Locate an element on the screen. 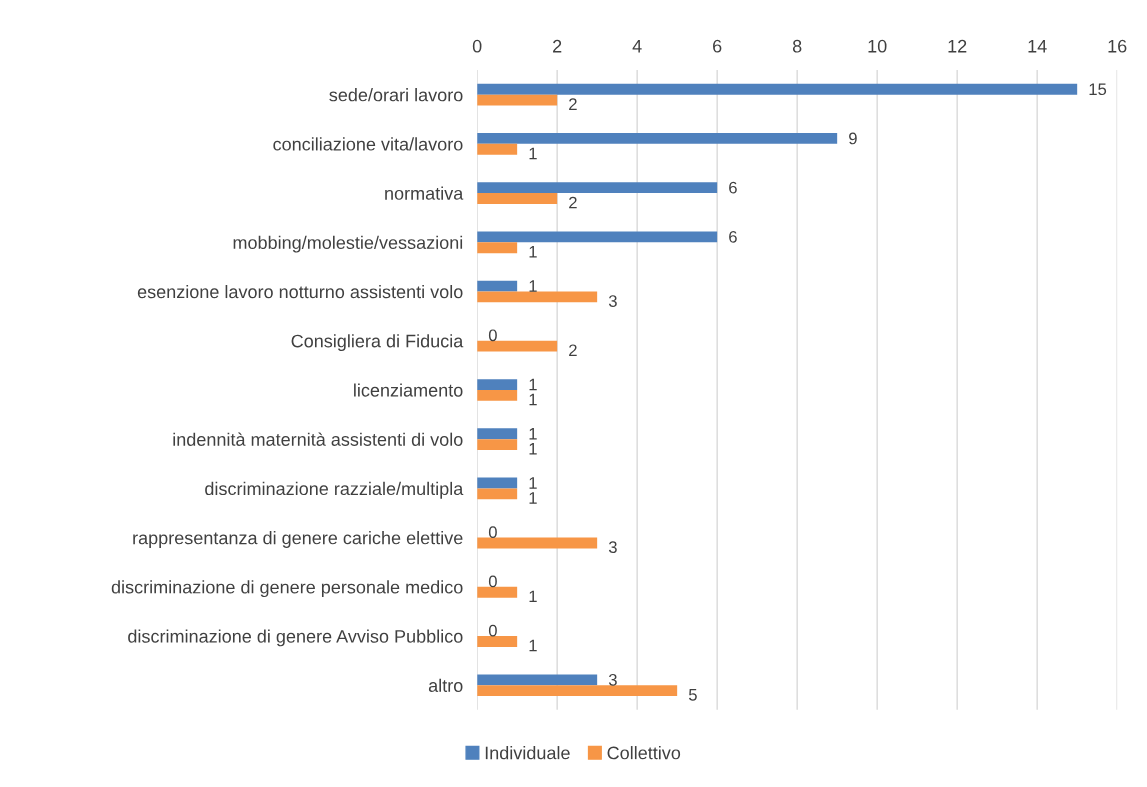 The image size is (1147, 787). x-tick-label: 10 is located at coordinates (877, 46).